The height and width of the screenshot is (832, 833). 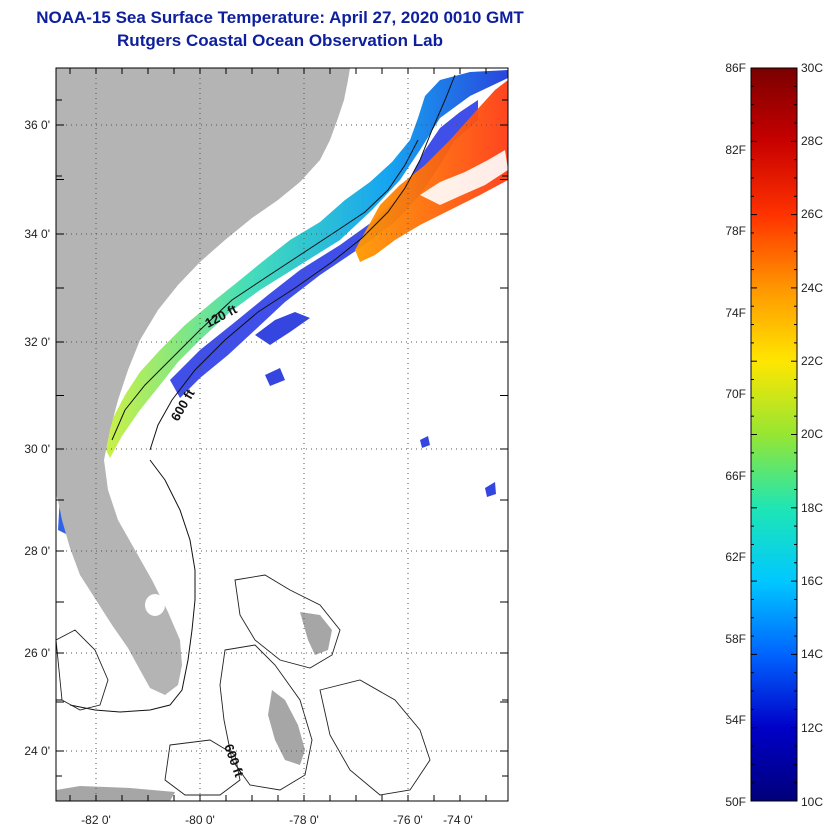 What do you see at coordinates (735, 313) in the screenshot?
I see `cb-f-label: 74F` at bounding box center [735, 313].